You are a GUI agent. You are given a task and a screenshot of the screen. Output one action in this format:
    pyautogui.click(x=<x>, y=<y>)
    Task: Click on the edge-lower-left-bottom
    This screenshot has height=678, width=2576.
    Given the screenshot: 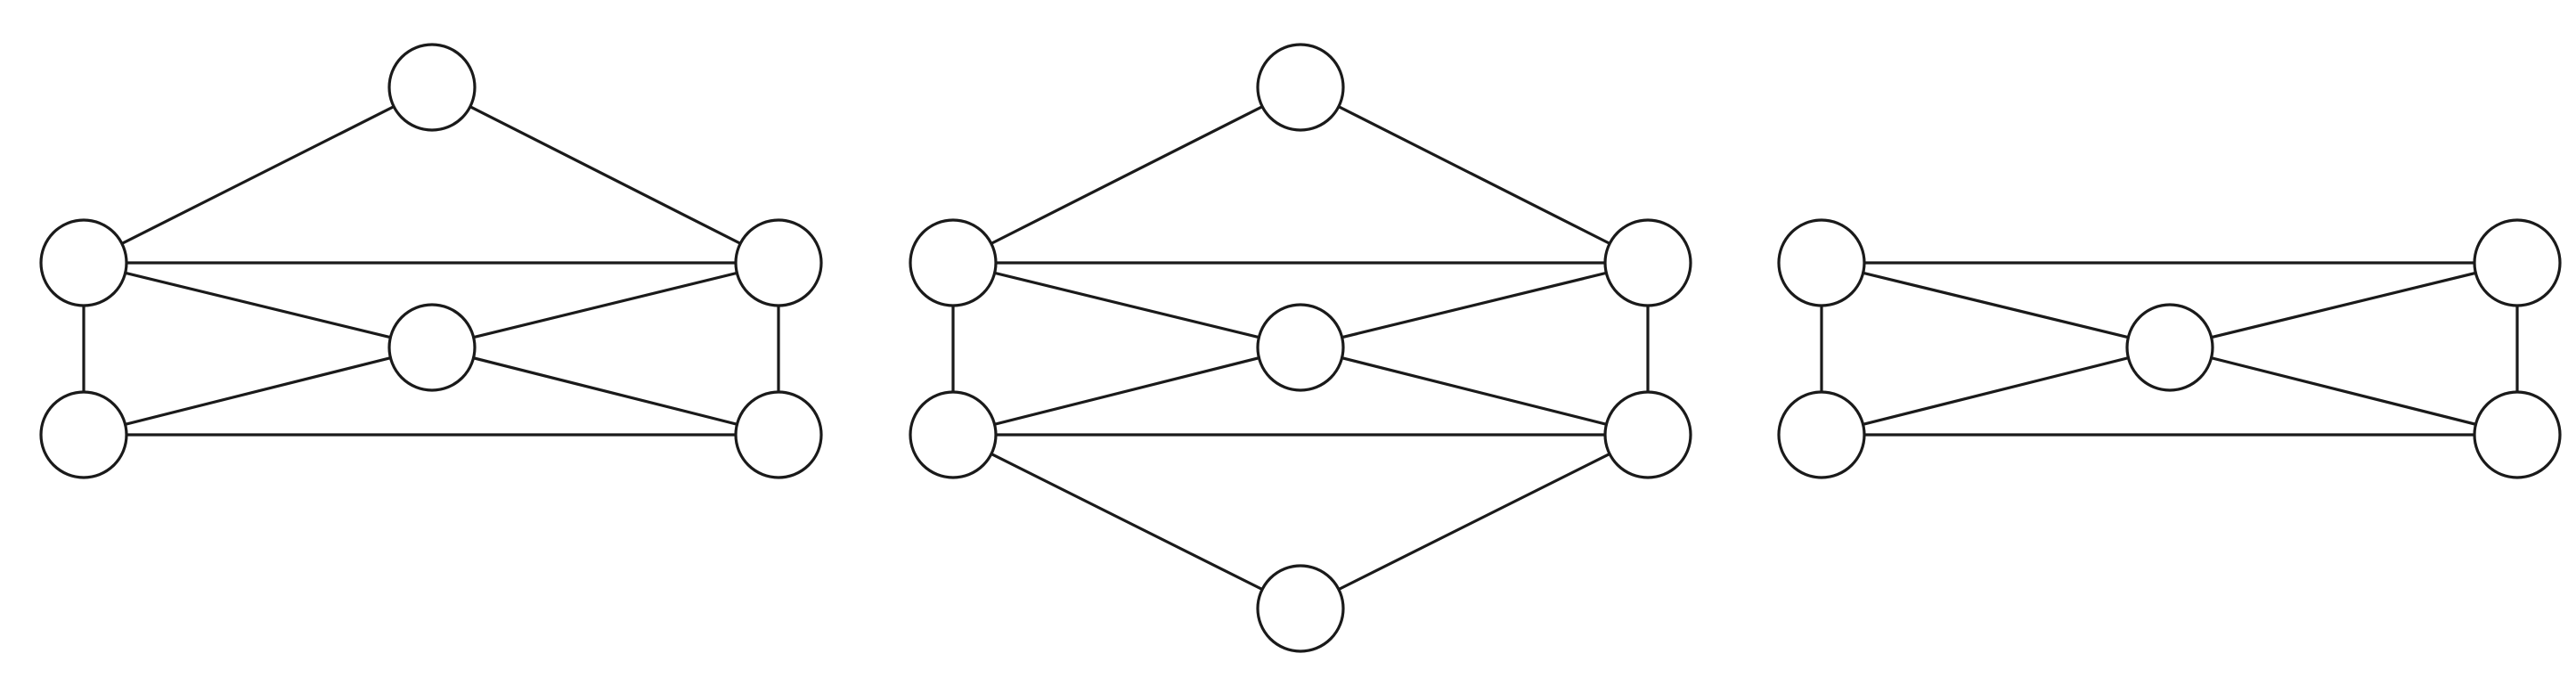 What is the action you would take?
    pyautogui.click(x=1127, y=522)
    